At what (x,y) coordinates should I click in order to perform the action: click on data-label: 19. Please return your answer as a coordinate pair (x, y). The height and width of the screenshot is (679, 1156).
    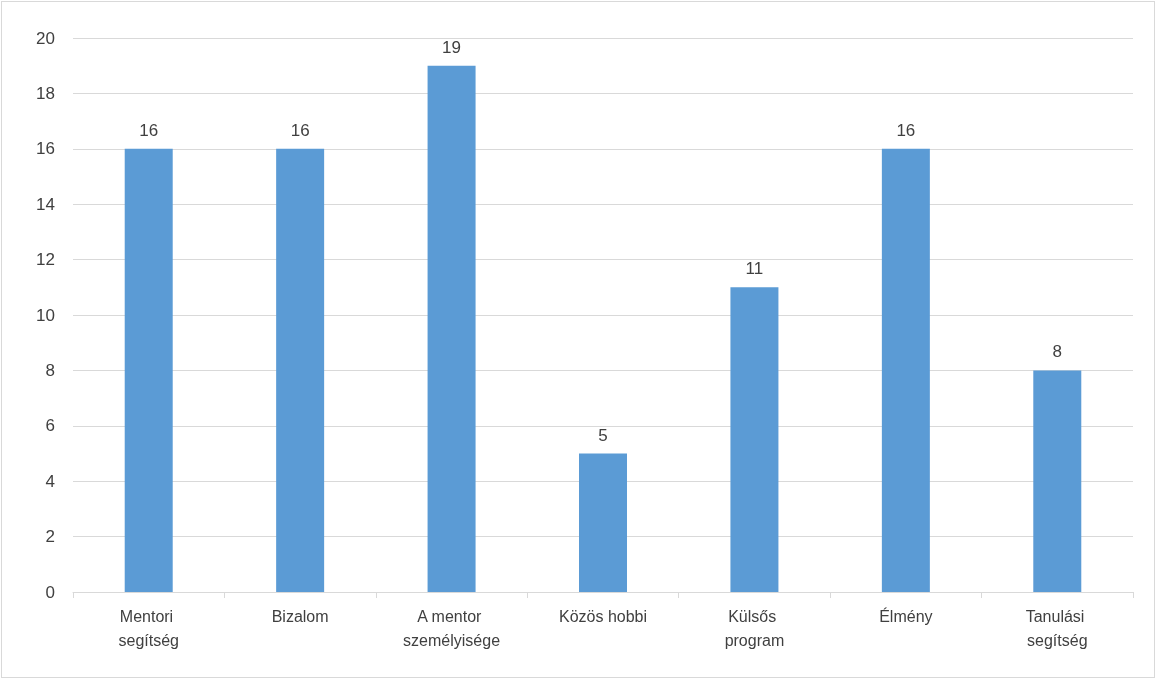
    Looking at the image, I should click on (452, 47).